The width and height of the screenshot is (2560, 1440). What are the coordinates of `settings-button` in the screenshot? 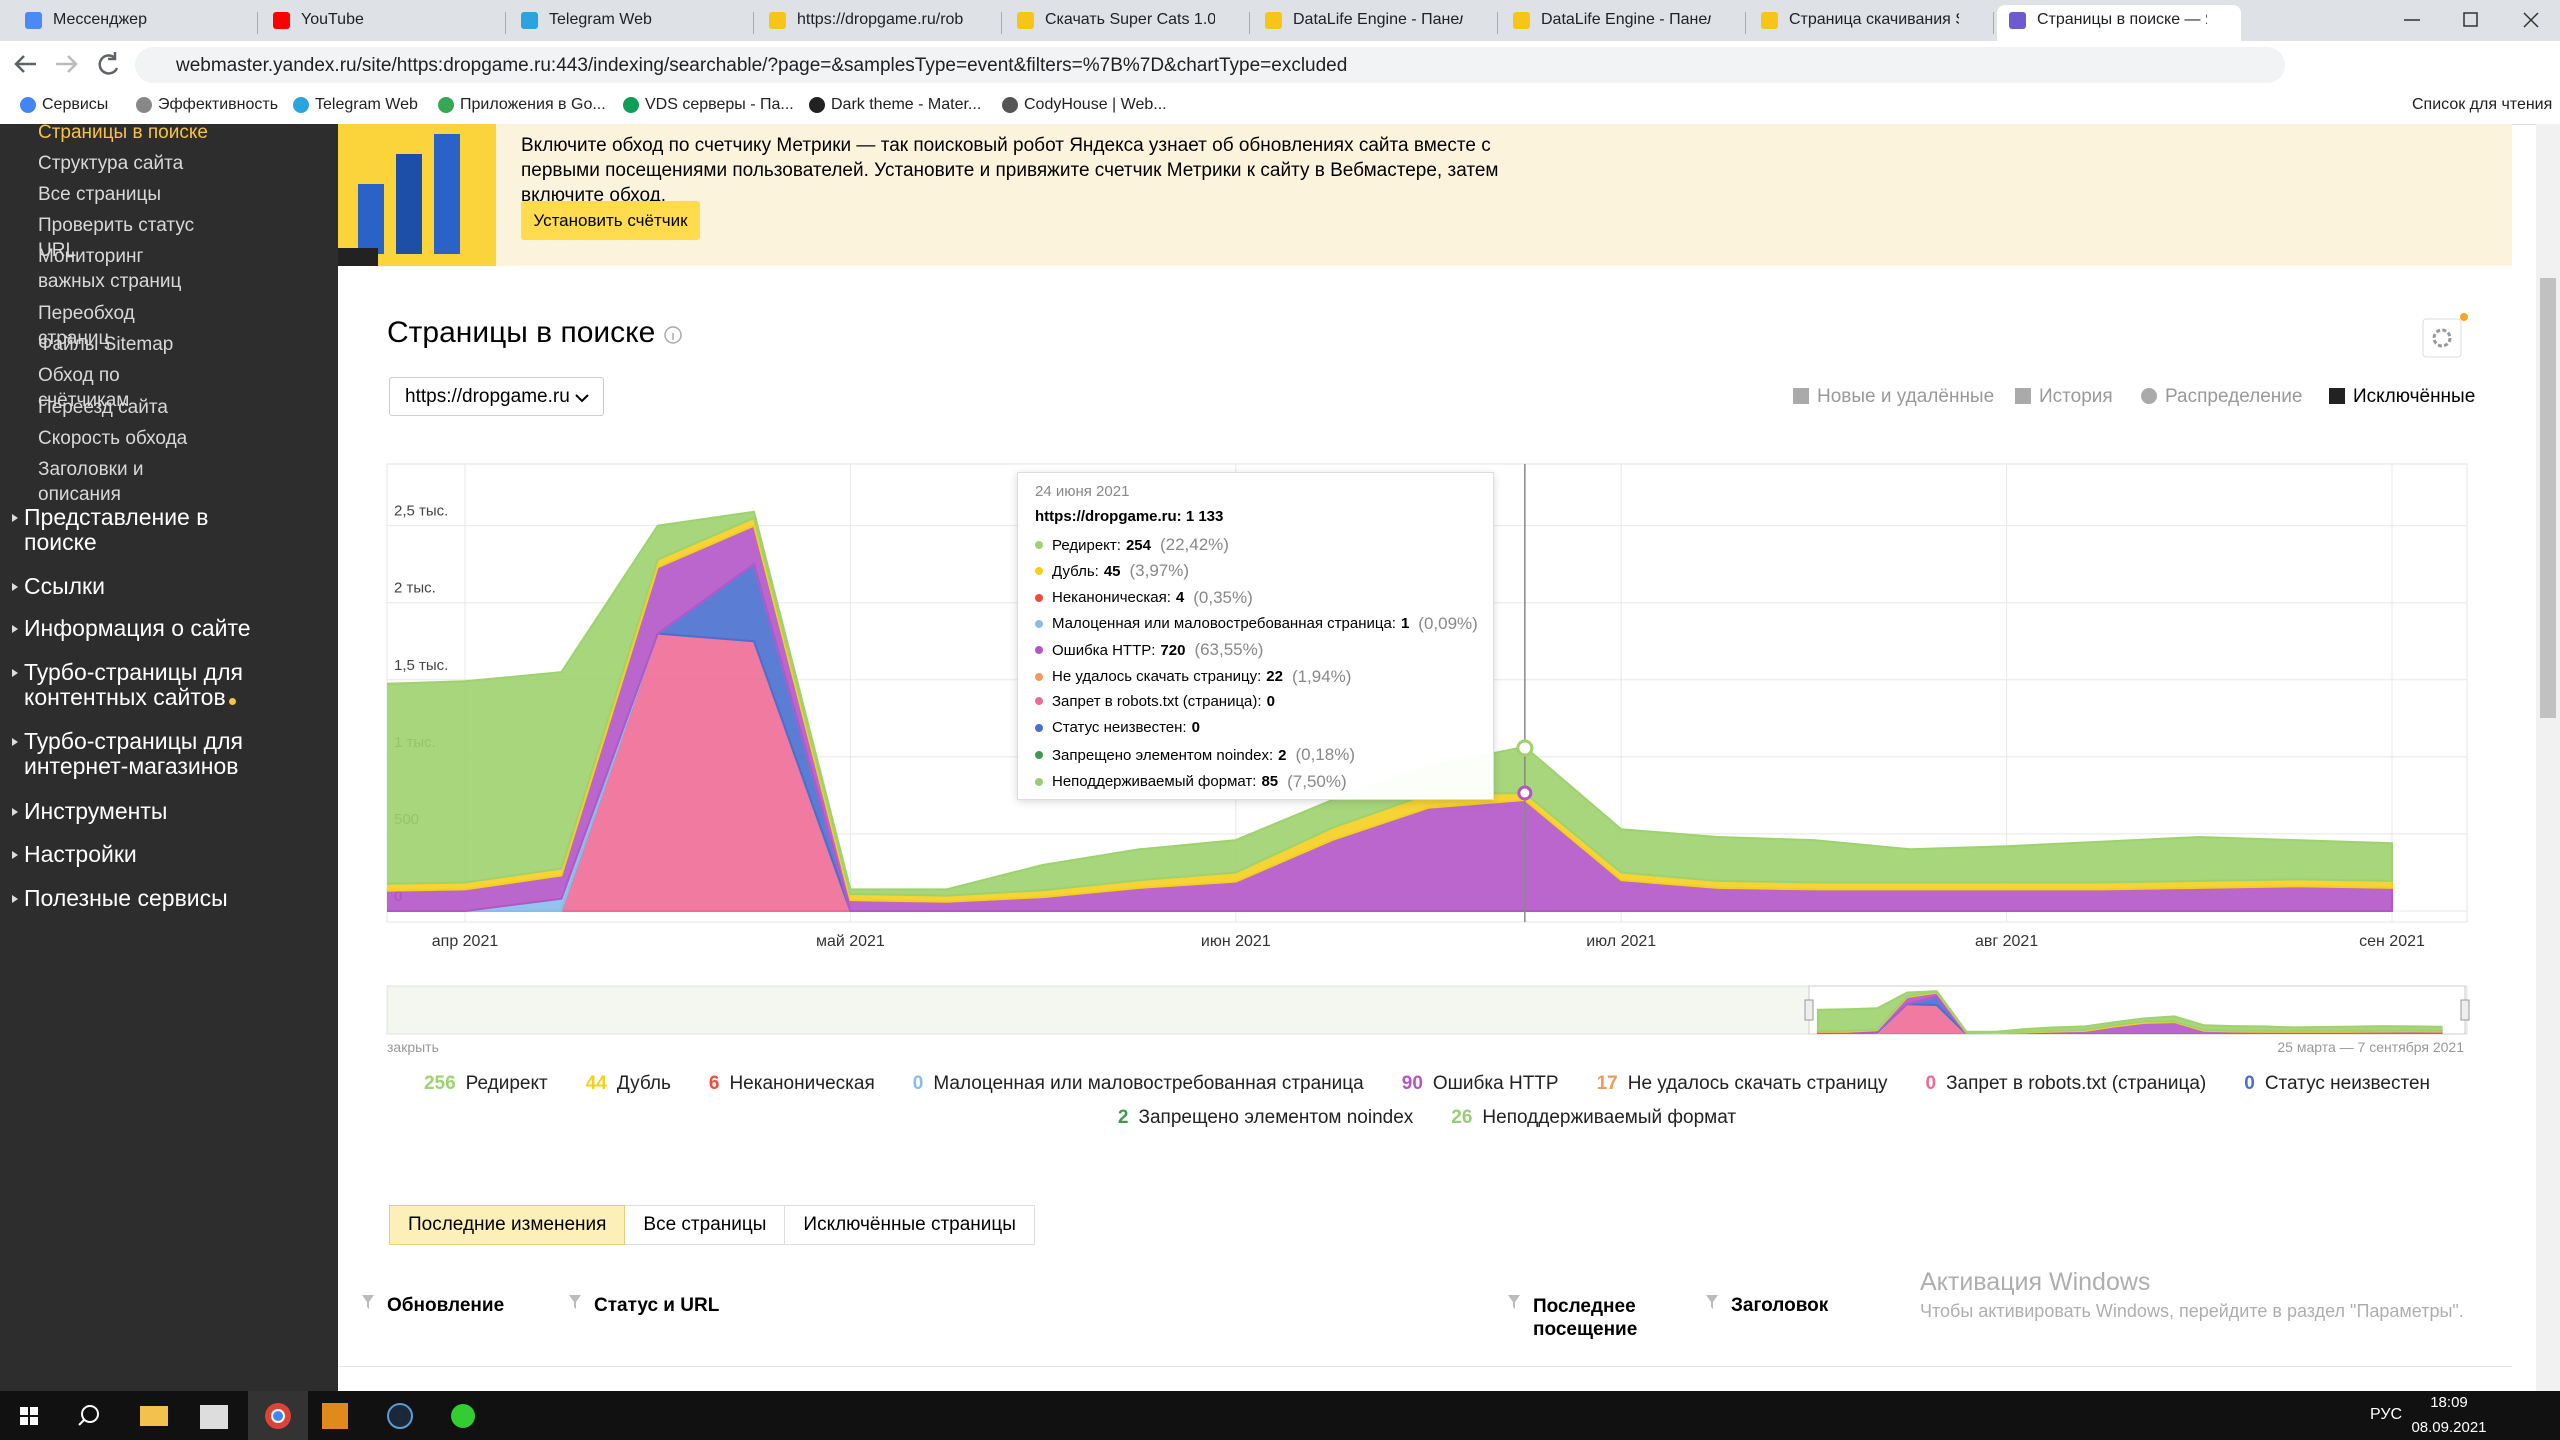 It's located at (2446, 336).